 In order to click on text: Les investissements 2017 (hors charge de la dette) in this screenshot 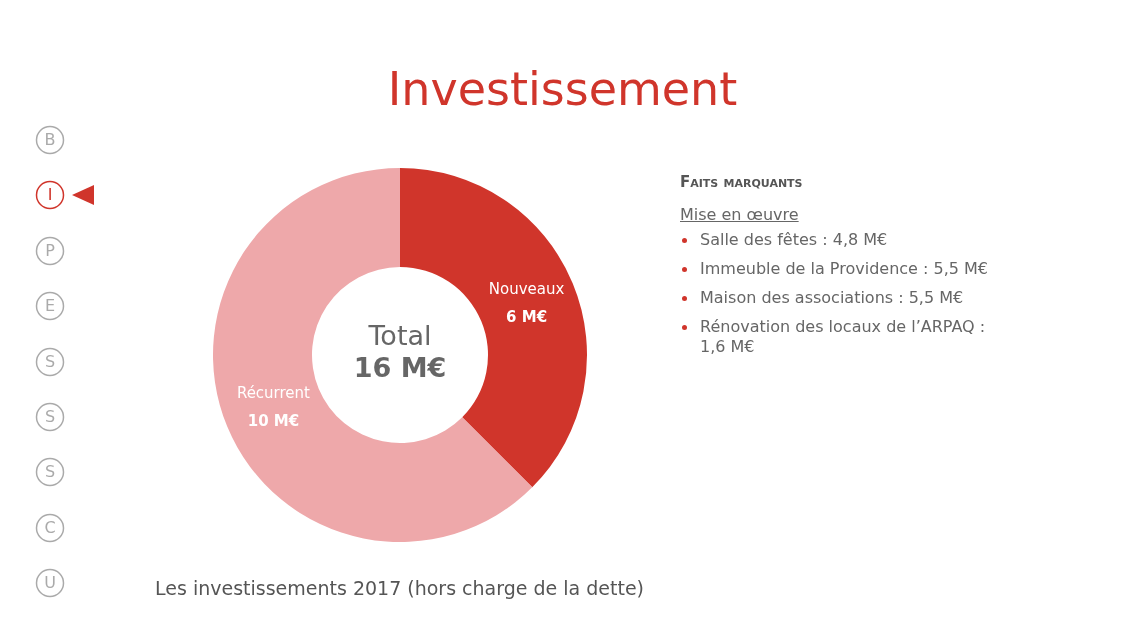, I will do `click(399, 588)`.